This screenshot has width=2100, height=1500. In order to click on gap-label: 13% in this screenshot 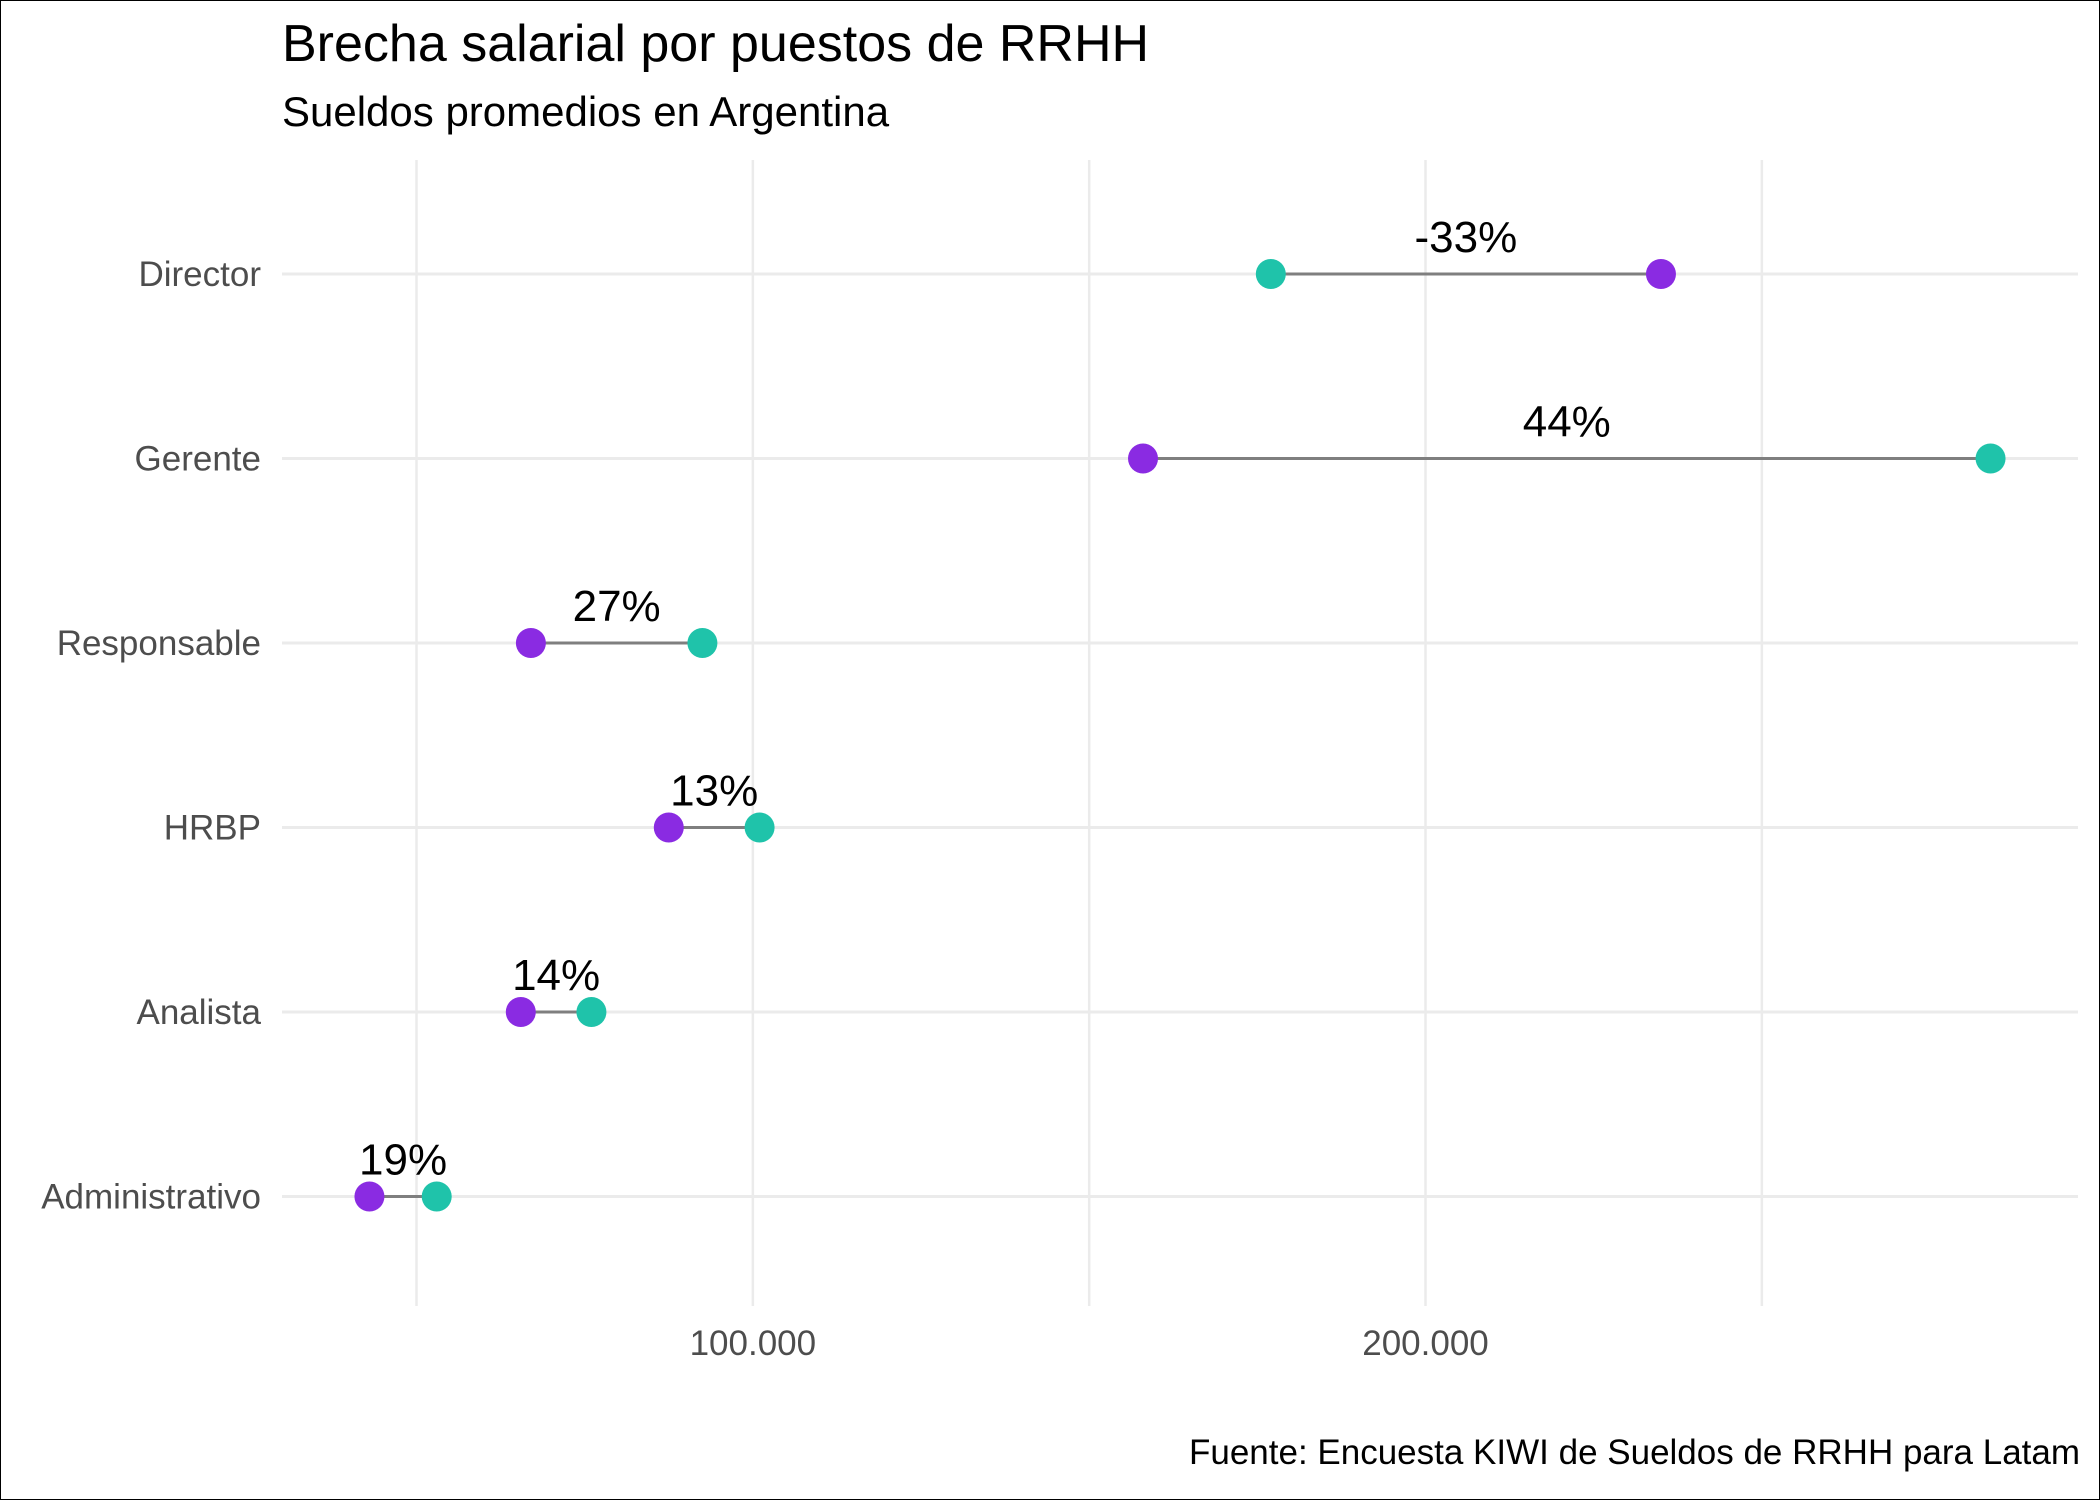, I will do `click(714, 791)`.